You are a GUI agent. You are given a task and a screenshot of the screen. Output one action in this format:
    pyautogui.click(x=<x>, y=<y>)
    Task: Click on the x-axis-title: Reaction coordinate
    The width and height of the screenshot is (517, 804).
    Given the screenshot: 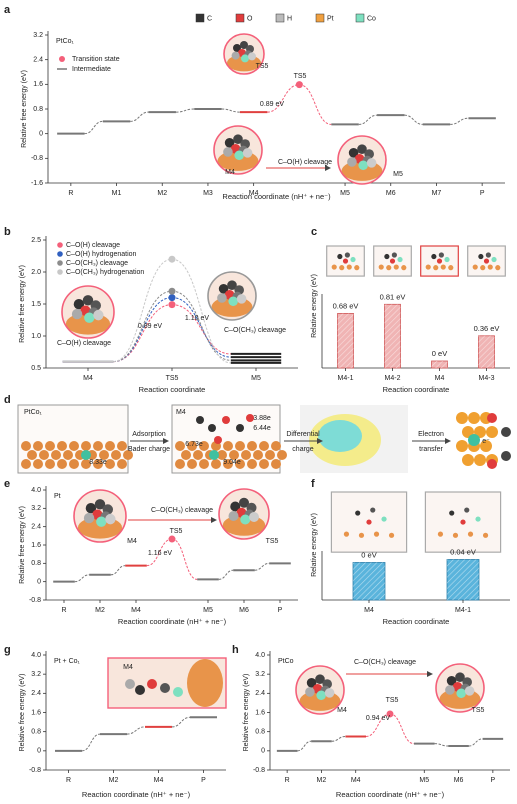 What is the action you would take?
    pyautogui.click(x=416, y=389)
    